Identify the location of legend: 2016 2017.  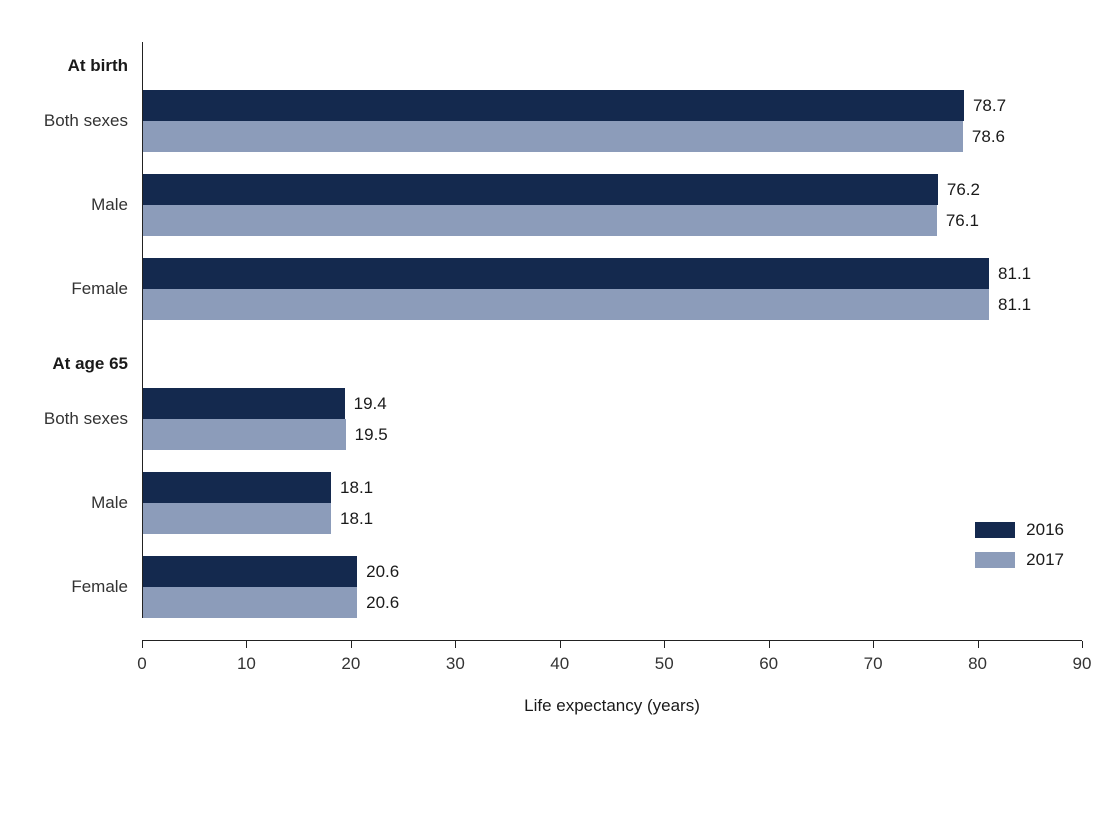
(1019, 545).